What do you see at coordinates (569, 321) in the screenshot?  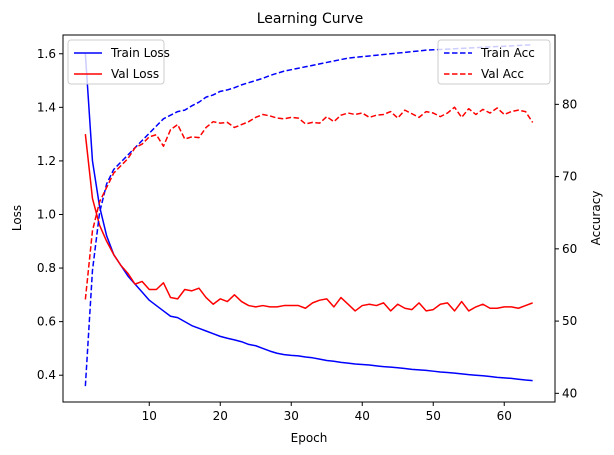 I see `y-right-tick-label: 50` at bounding box center [569, 321].